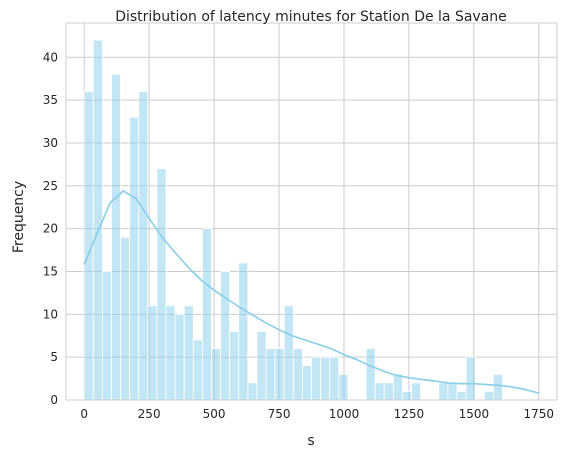 Image resolution: width=566 pixels, height=457 pixels. I want to click on x-tick-label: 0, so click(84, 414).